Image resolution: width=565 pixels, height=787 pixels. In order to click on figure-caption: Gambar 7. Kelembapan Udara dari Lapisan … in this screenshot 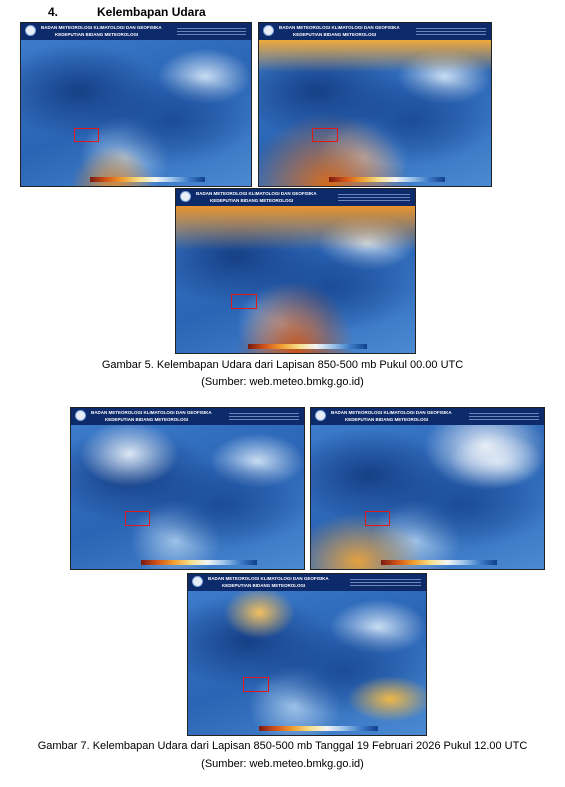, I will do `click(282, 746)`.